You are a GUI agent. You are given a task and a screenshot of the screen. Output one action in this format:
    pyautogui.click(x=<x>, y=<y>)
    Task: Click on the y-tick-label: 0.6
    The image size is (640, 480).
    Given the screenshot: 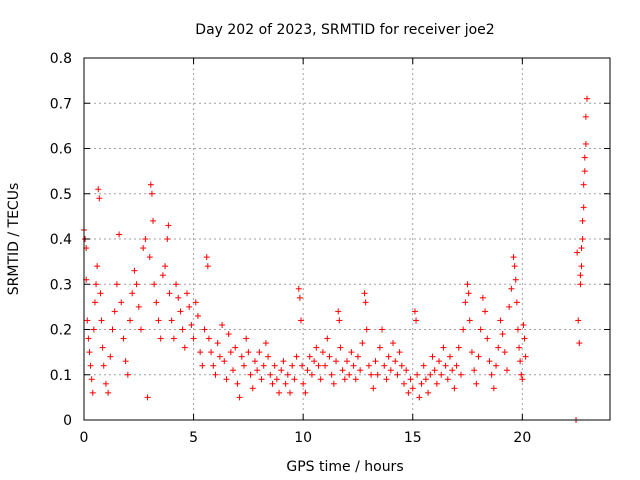 What is the action you would take?
    pyautogui.click(x=61, y=150)
    